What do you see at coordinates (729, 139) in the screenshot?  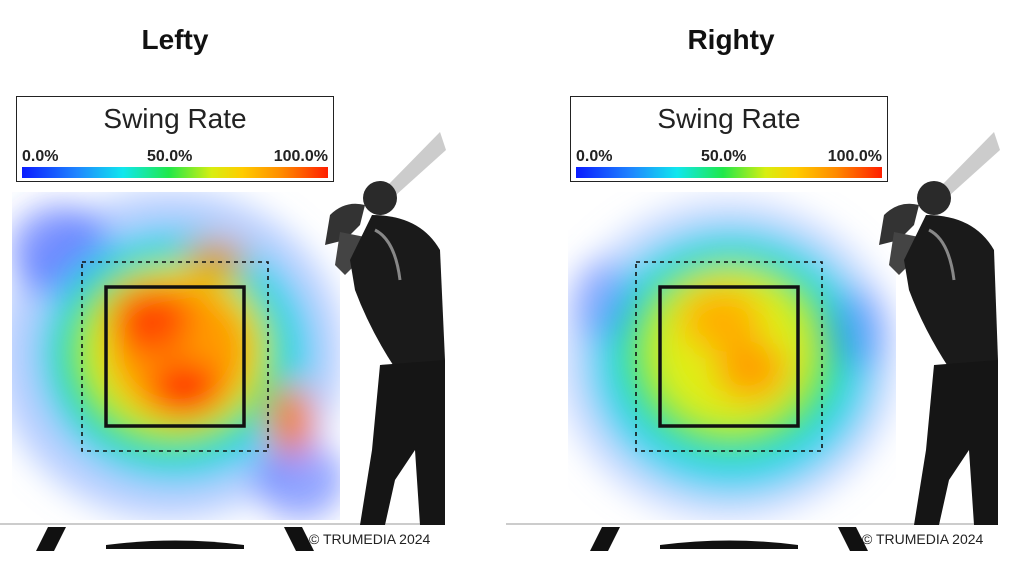 I see `righty-legend: Swing Rate 0.0% 50.0% 100.0%` at bounding box center [729, 139].